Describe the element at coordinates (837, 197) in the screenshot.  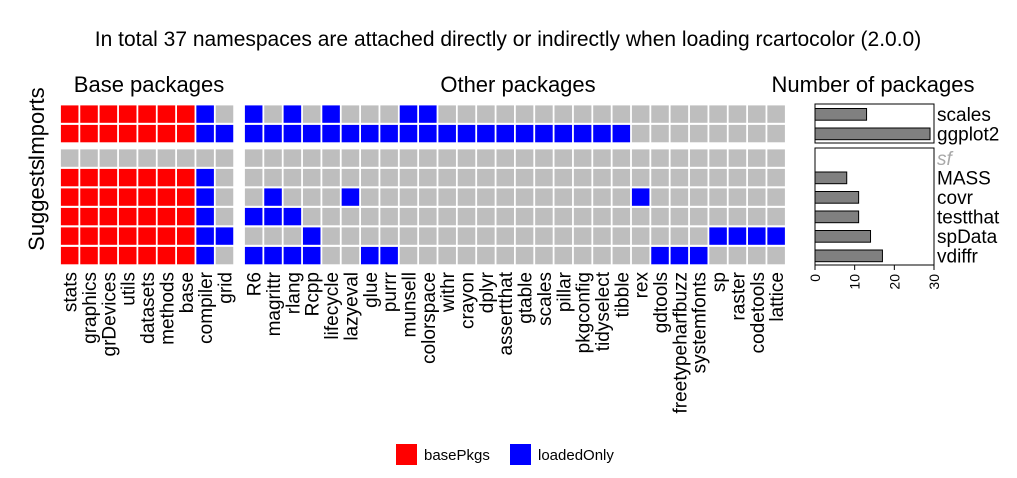
I see `count-bar-covr` at that location.